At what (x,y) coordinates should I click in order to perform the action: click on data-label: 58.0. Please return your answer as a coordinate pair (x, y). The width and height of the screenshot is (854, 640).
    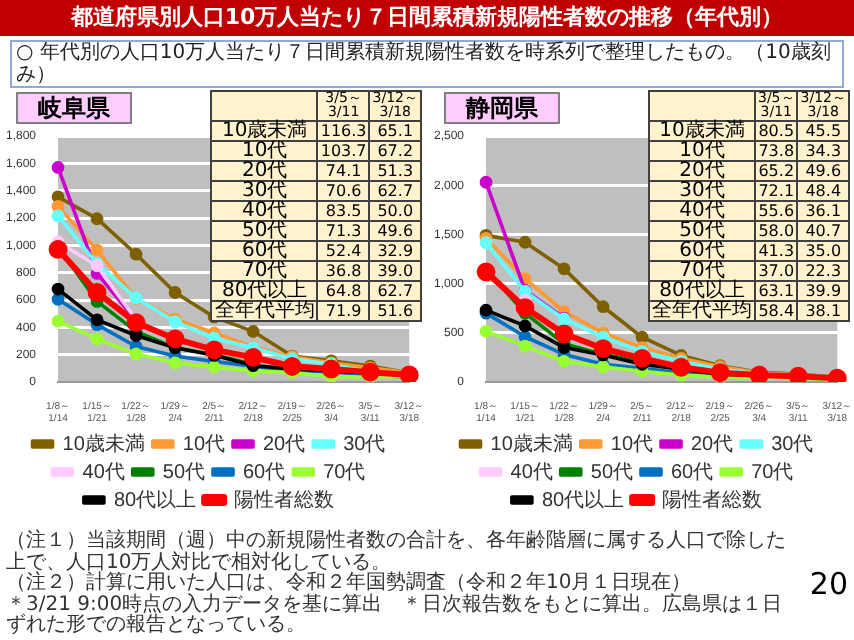
    Looking at the image, I should click on (776, 231).